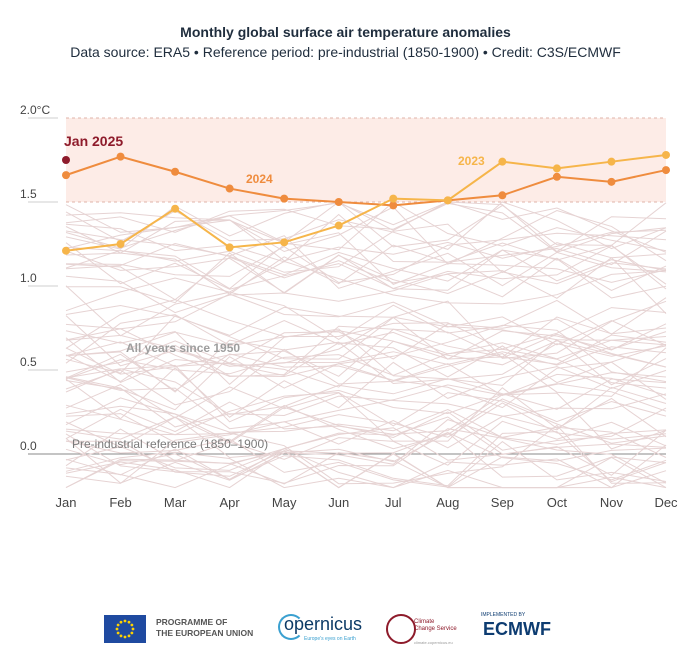 Image resolution: width=691 pixels, height=661 pixels. I want to click on y-tick-label: 2.0°C, so click(35, 110).